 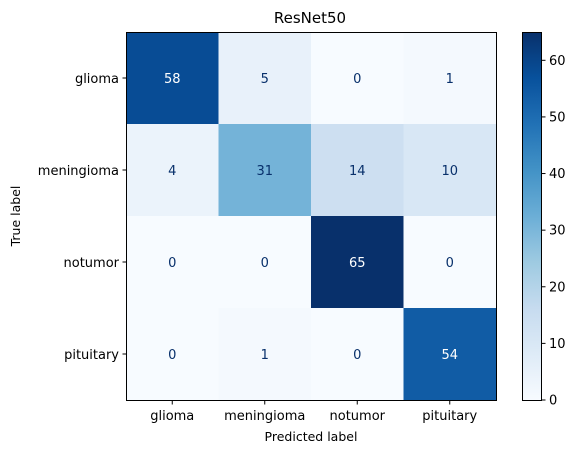 What do you see at coordinates (92, 263) in the screenshot?
I see `y-tick-label: notumor` at bounding box center [92, 263].